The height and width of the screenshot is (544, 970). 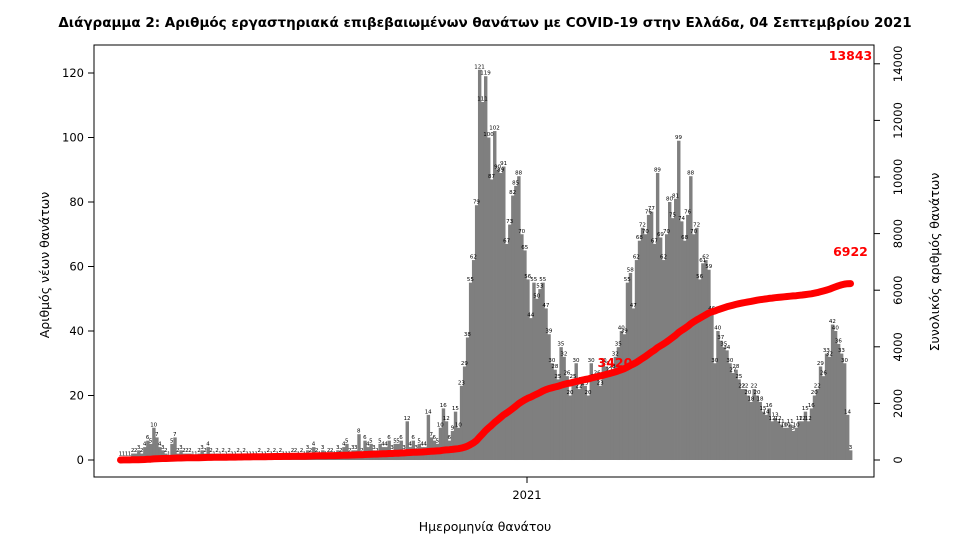 What do you see at coordinates (678, 138) in the screenshot?
I see `bar-value-label: 99` at bounding box center [678, 138].